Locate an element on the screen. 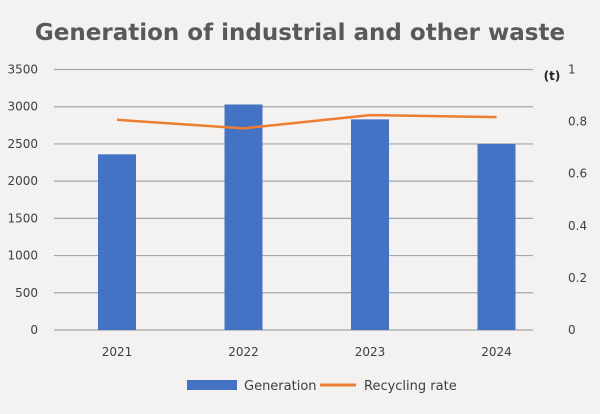  x-tick-label: 2022 is located at coordinates (243, 352).